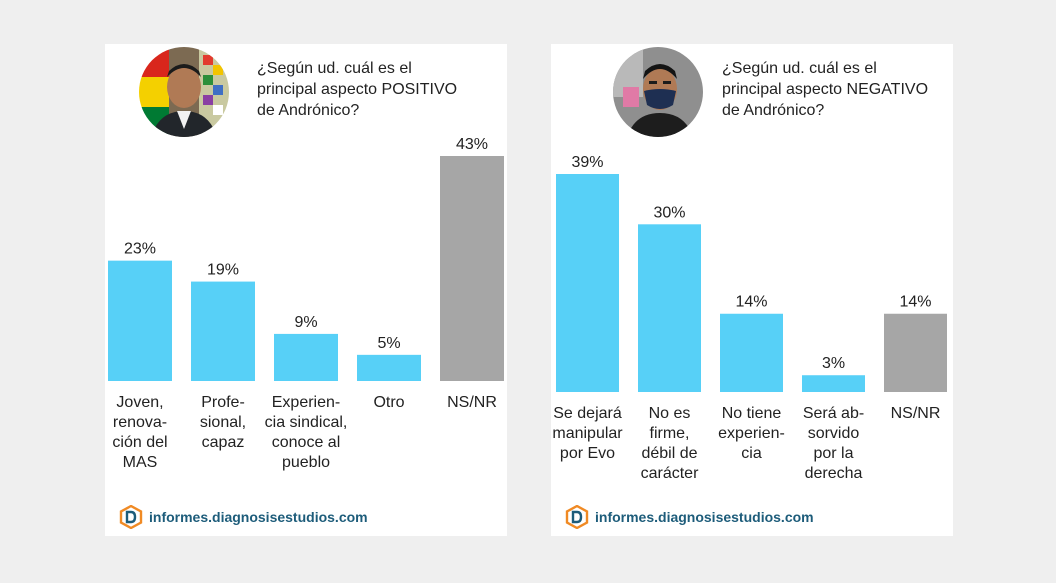 The image size is (1056, 583). What do you see at coordinates (223, 422) in the screenshot?
I see `category-label: Profe-sional, capaz` at bounding box center [223, 422].